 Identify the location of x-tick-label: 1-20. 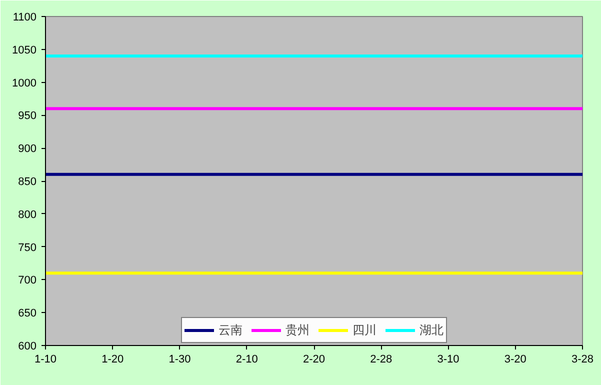
(113, 360).